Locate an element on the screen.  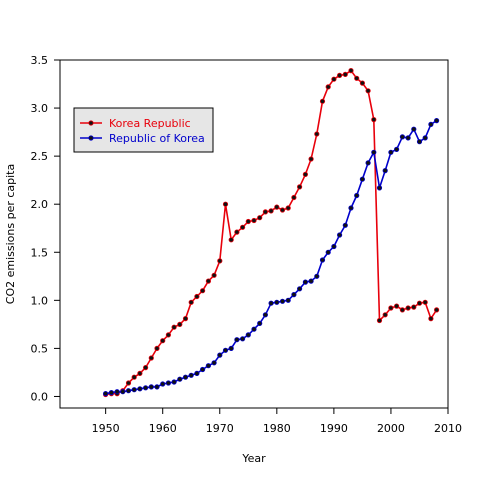
legend-swatch-point is located at coordinates (91, 123).